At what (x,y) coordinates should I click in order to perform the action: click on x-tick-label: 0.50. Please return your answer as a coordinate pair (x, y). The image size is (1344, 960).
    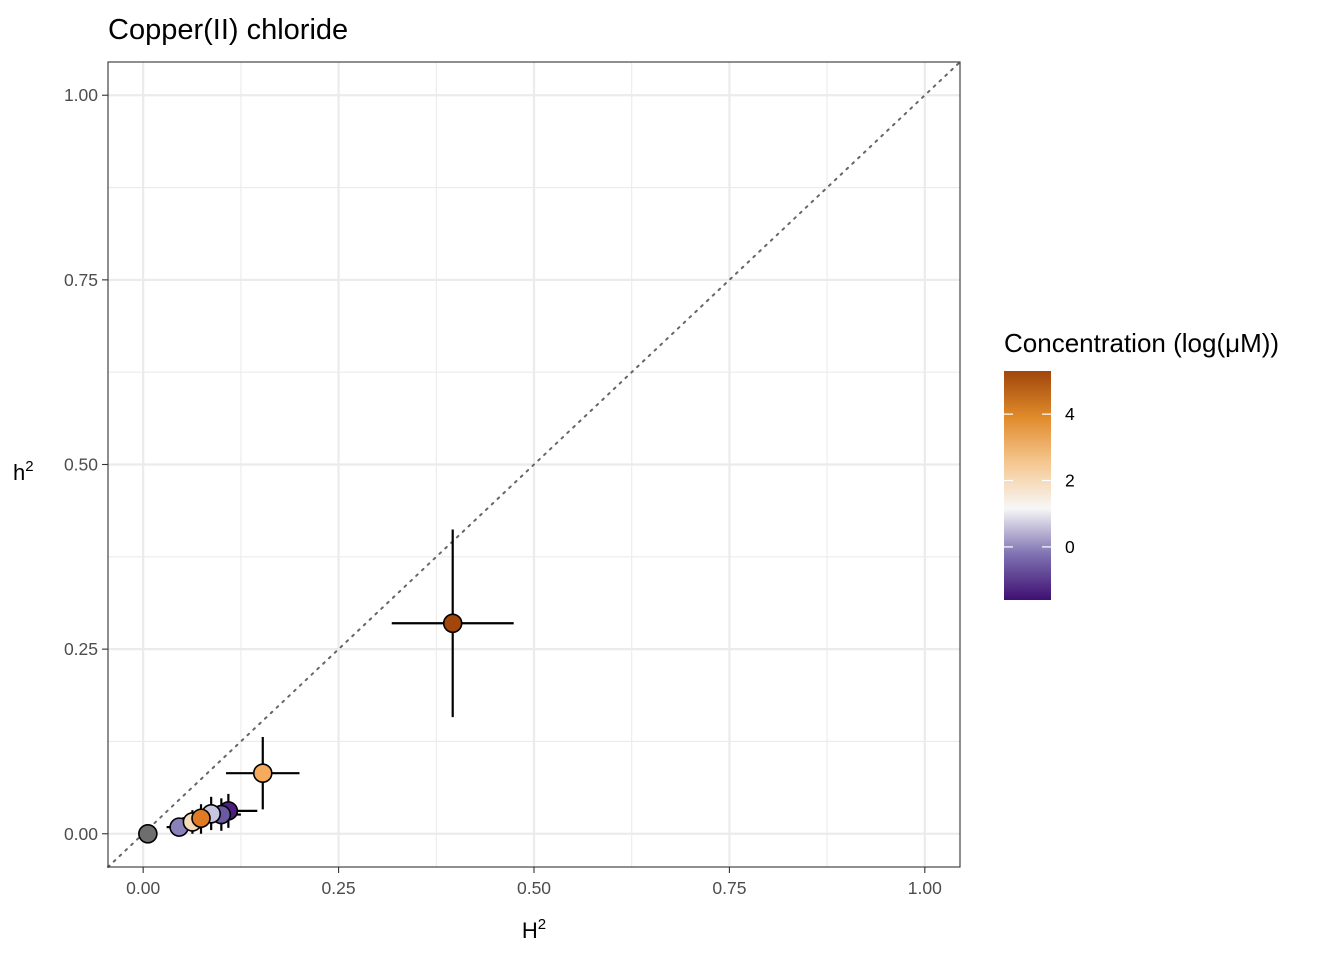
    Looking at the image, I should click on (534, 888).